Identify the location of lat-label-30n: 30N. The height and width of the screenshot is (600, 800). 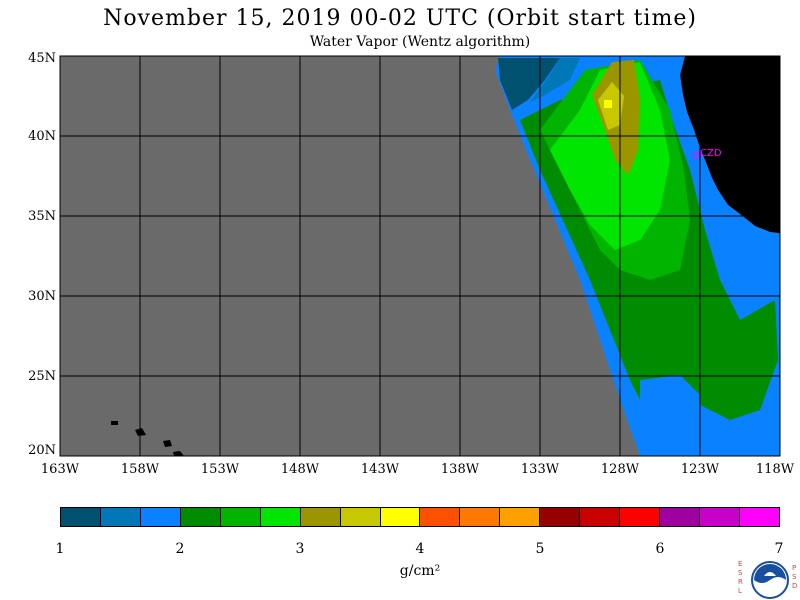
(42, 296).